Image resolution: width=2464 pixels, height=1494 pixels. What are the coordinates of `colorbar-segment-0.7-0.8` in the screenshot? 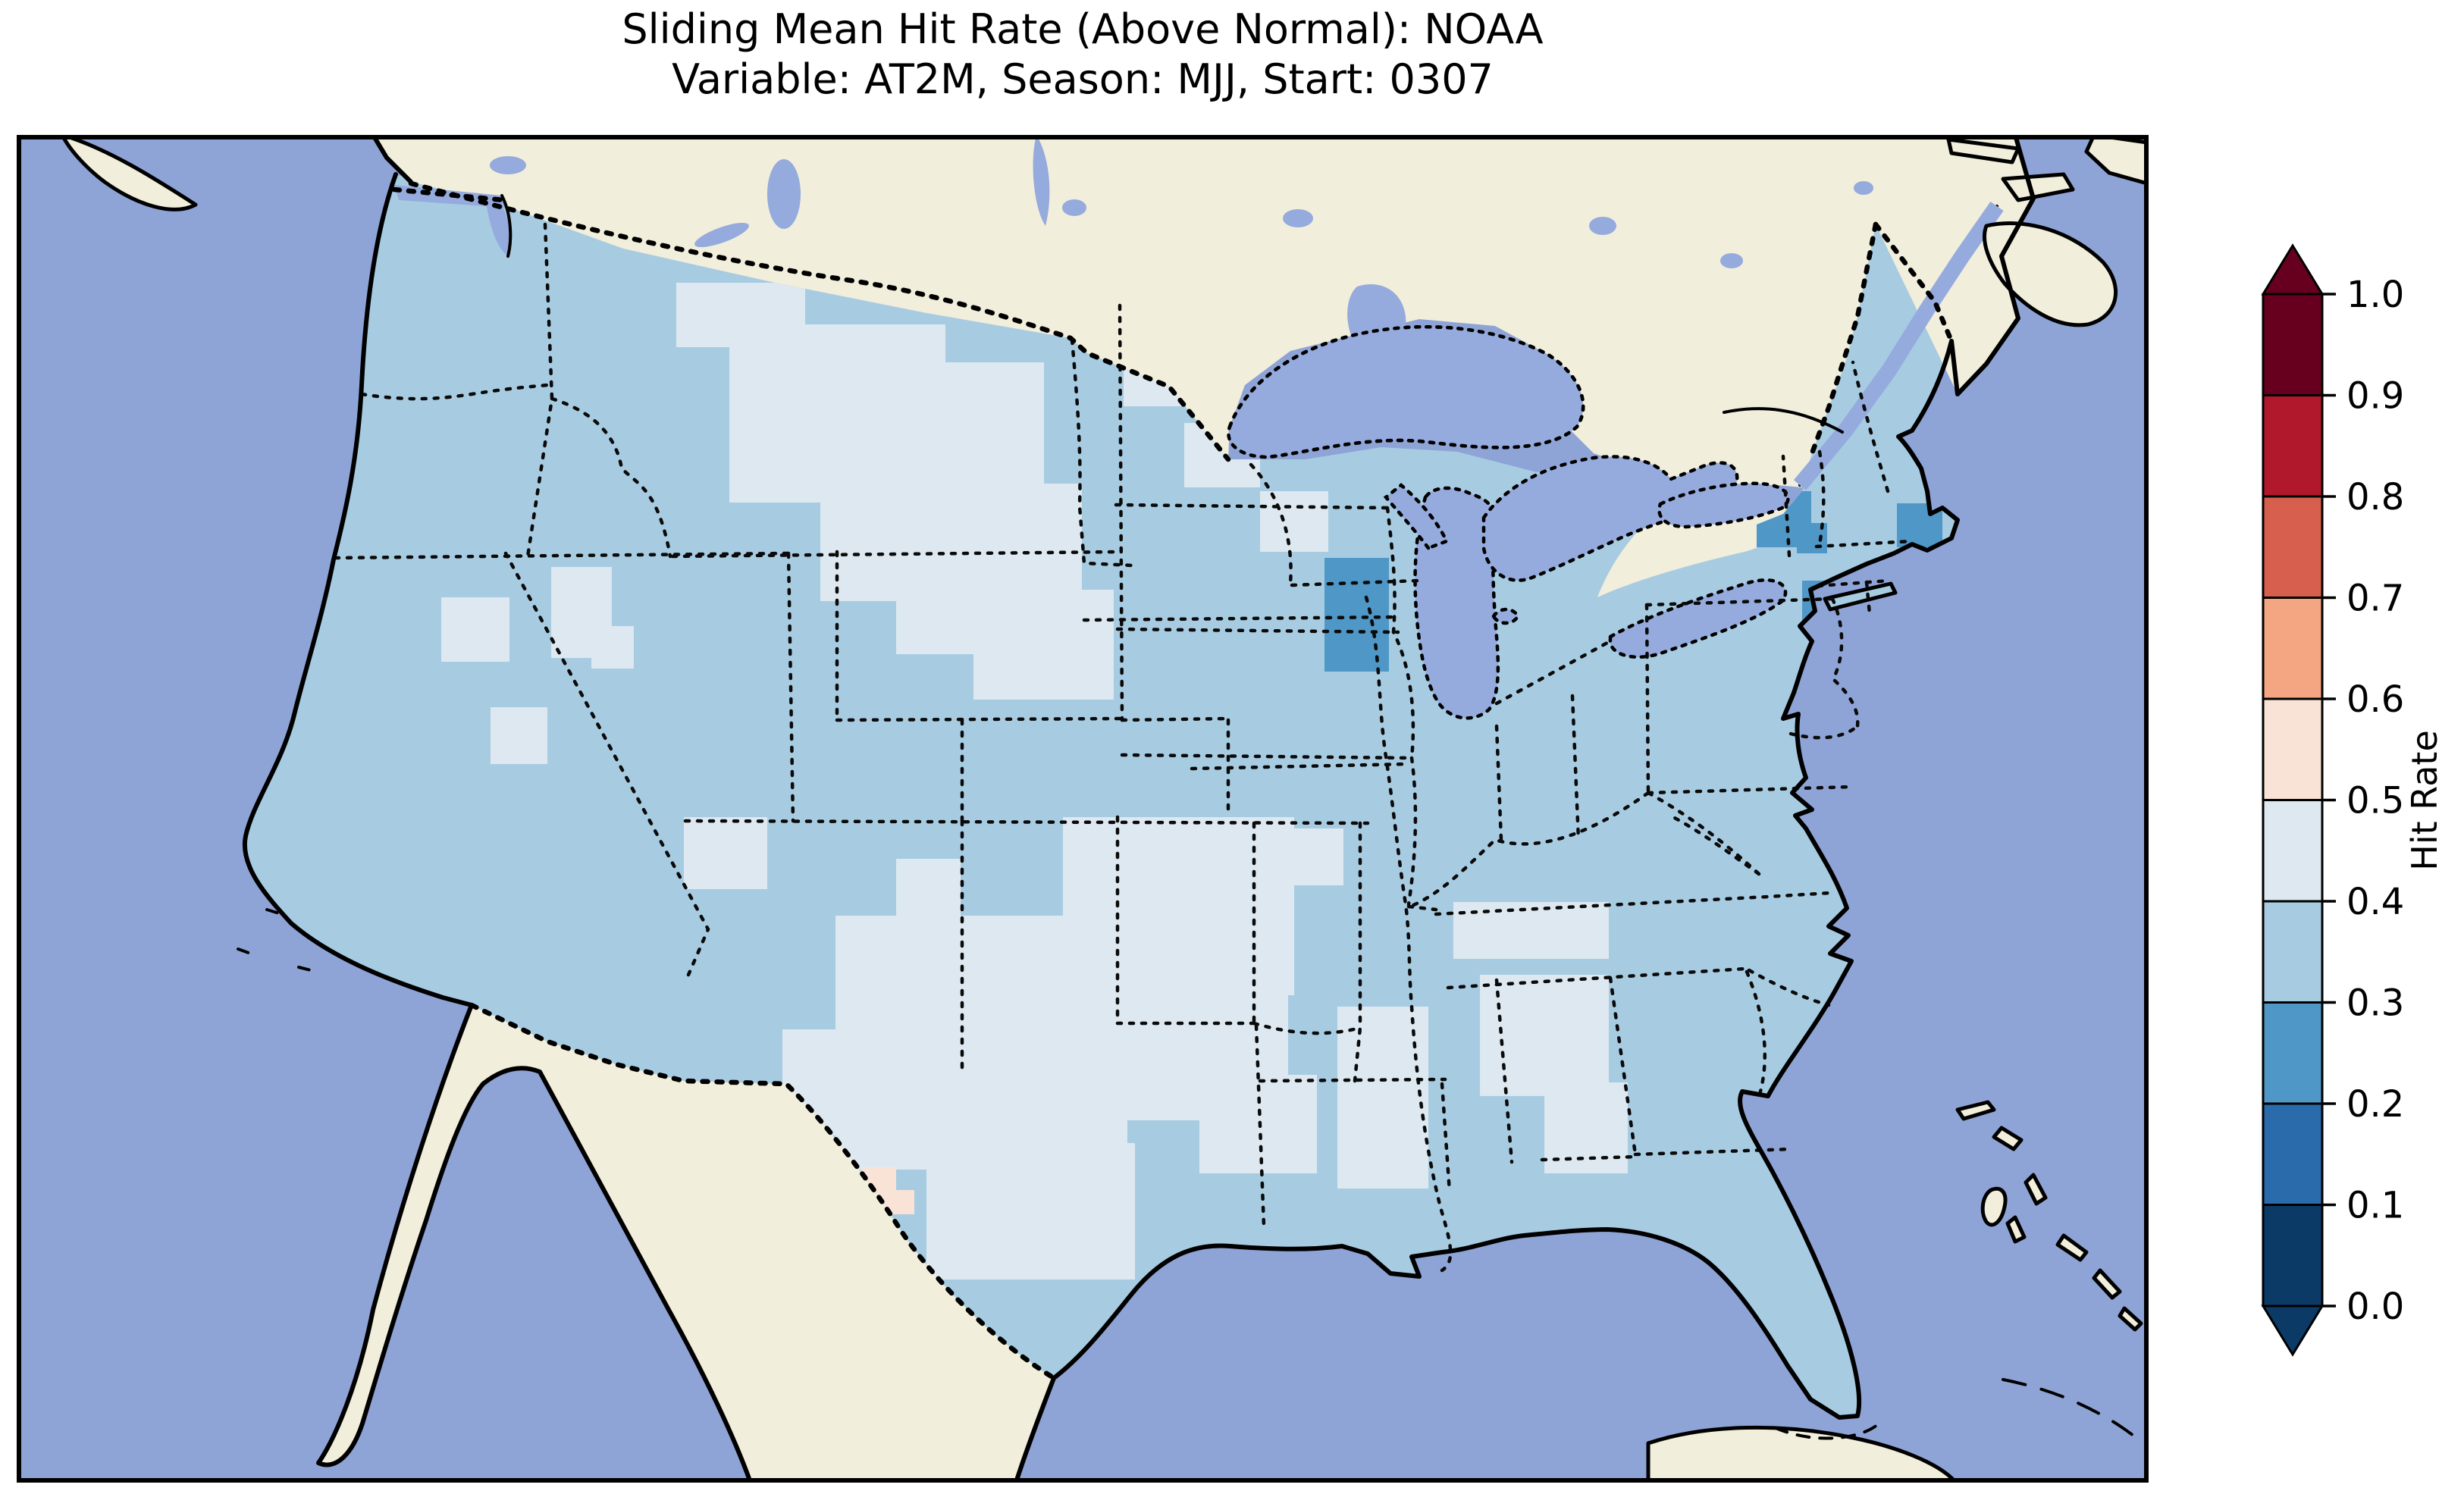 It's located at (2293, 547).